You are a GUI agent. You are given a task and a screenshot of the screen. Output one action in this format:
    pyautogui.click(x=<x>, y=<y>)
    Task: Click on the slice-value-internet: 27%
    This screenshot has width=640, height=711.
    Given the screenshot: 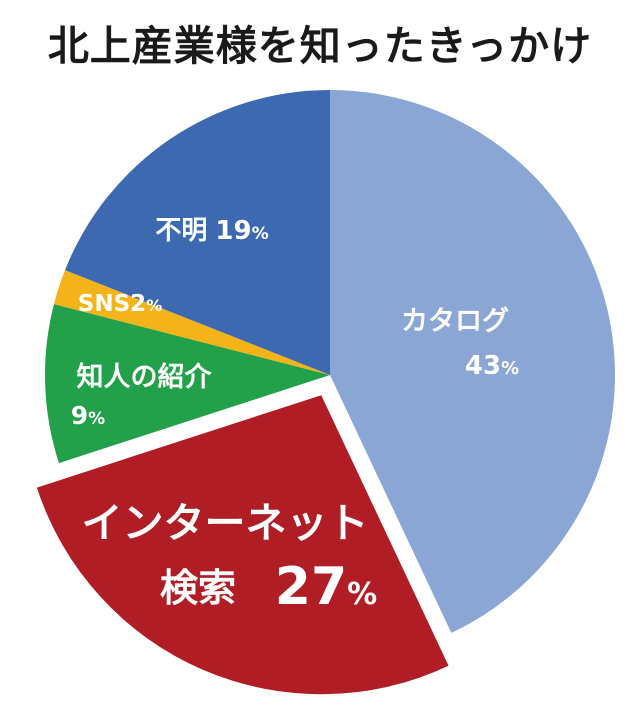 What is the action you would take?
    pyautogui.click(x=326, y=587)
    